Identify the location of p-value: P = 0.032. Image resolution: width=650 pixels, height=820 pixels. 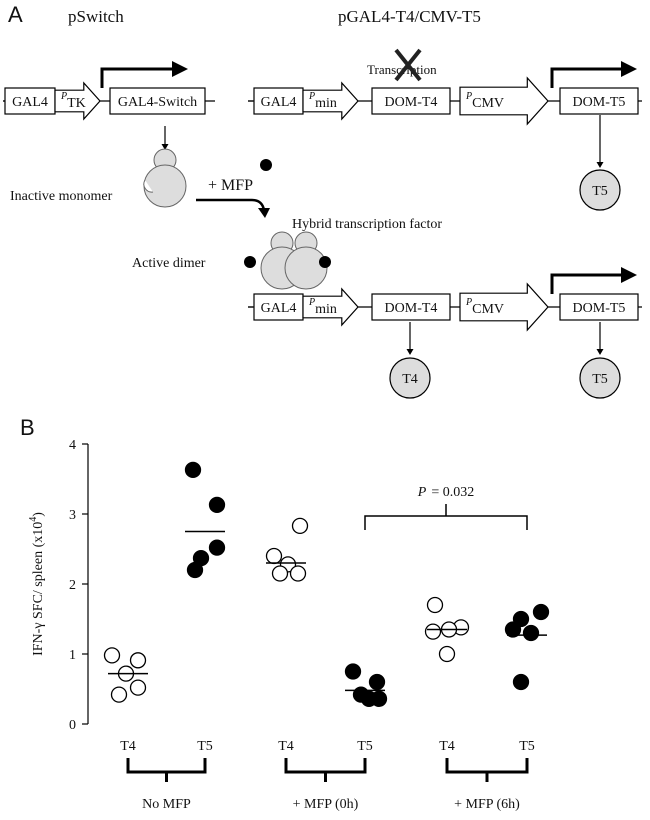
(445, 492).